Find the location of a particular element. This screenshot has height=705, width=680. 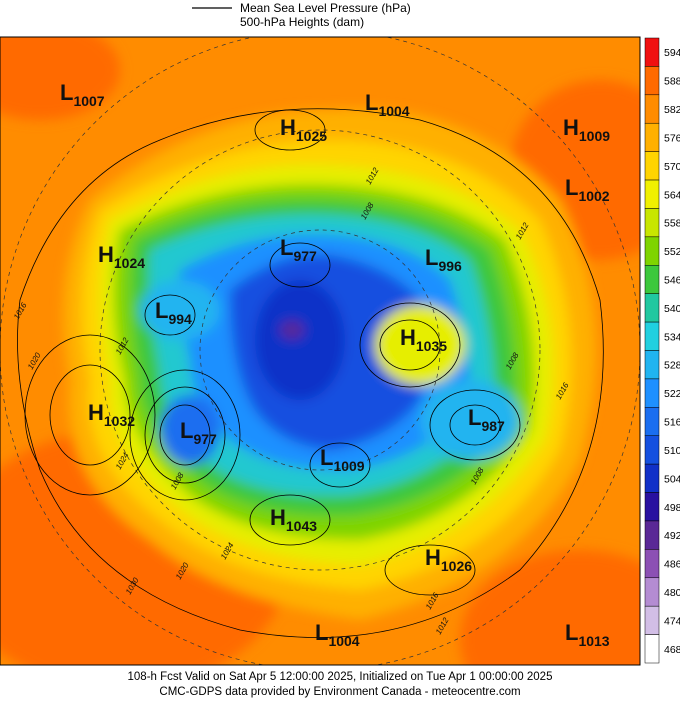

colorbar-tick-label: 570 is located at coordinates (672, 167).